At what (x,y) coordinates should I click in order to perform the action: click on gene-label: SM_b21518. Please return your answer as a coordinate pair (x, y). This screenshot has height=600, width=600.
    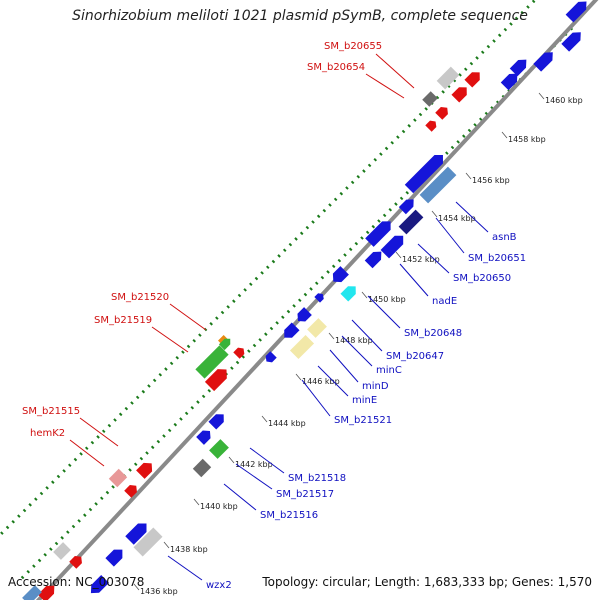
    Looking at the image, I should click on (317, 478).